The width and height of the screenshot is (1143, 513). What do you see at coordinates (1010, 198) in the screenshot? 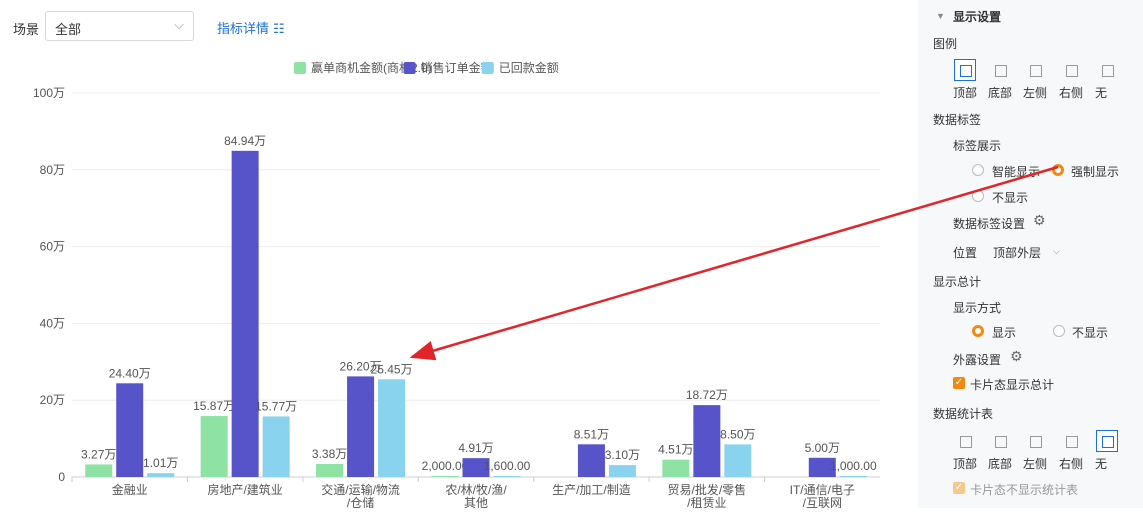
I see `radio-none-label: 不显示` at bounding box center [1010, 198].